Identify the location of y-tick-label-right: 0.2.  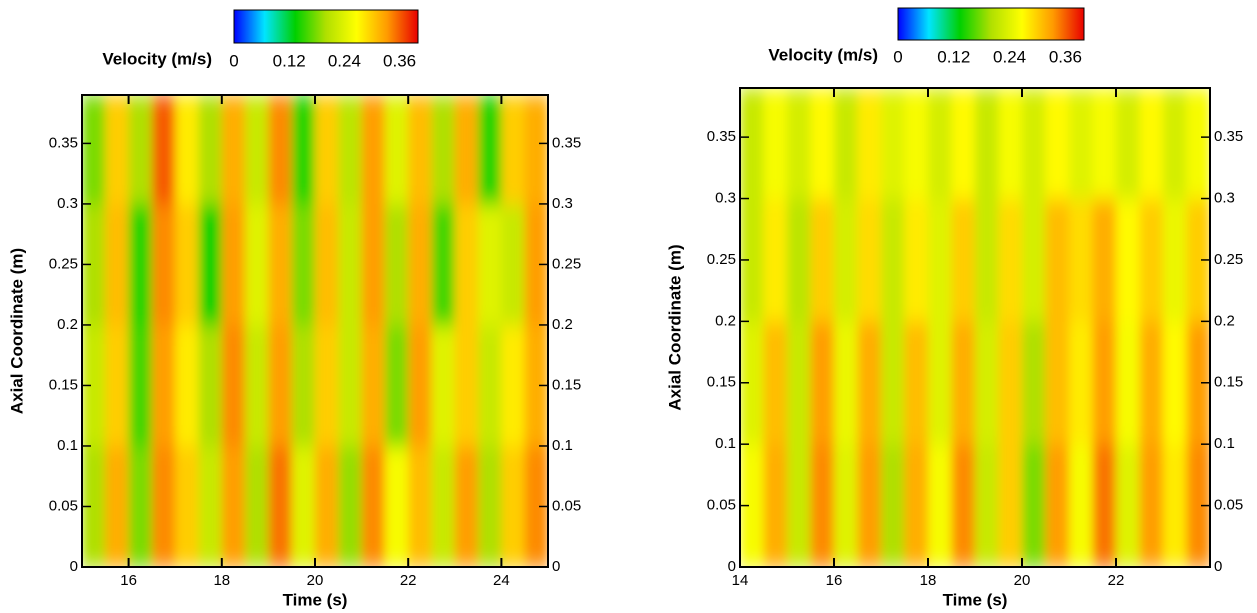
(562, 324).